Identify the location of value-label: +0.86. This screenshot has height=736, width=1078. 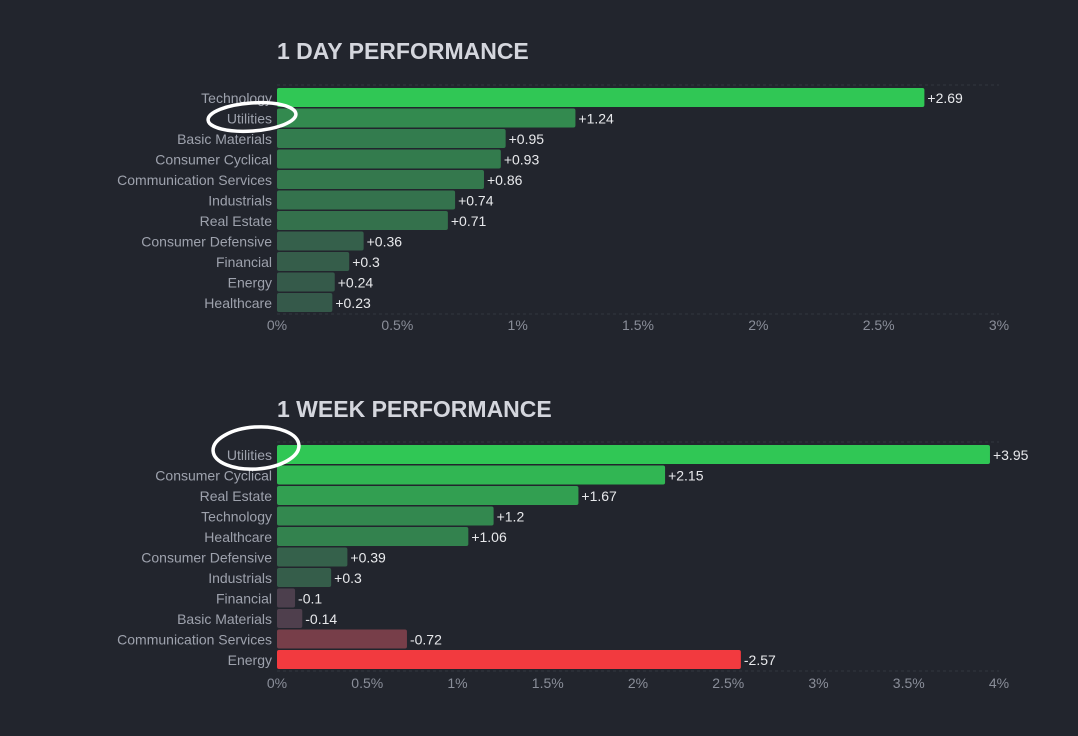
(505, 180).